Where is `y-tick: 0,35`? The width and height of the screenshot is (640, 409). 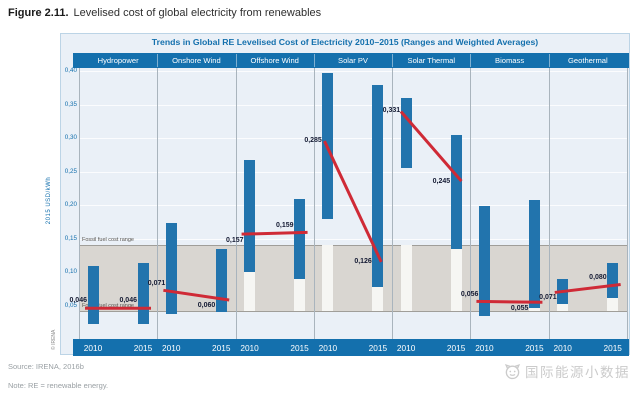 y-tick: 0,35 is located at coordinates (70, 104).